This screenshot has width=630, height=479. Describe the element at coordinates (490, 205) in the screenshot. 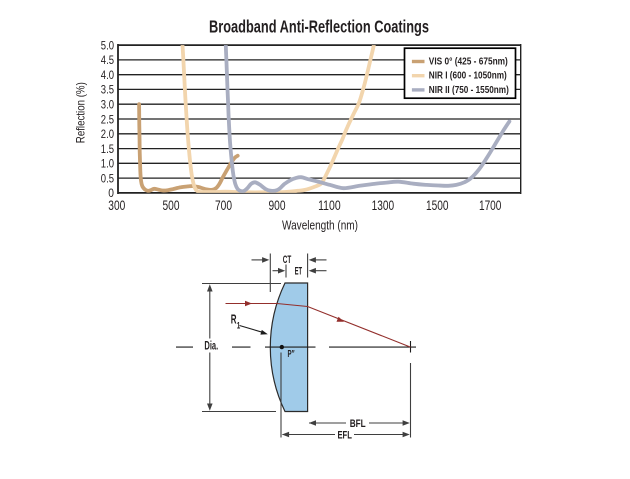

I see `svg-text: 1700` at that location.